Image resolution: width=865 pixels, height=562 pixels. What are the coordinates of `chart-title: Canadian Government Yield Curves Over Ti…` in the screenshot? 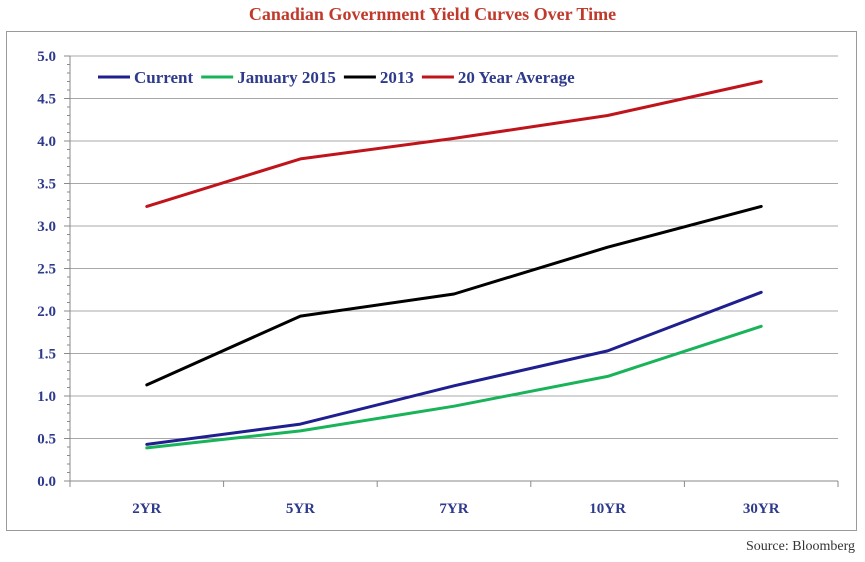 It's located at (432, 14).